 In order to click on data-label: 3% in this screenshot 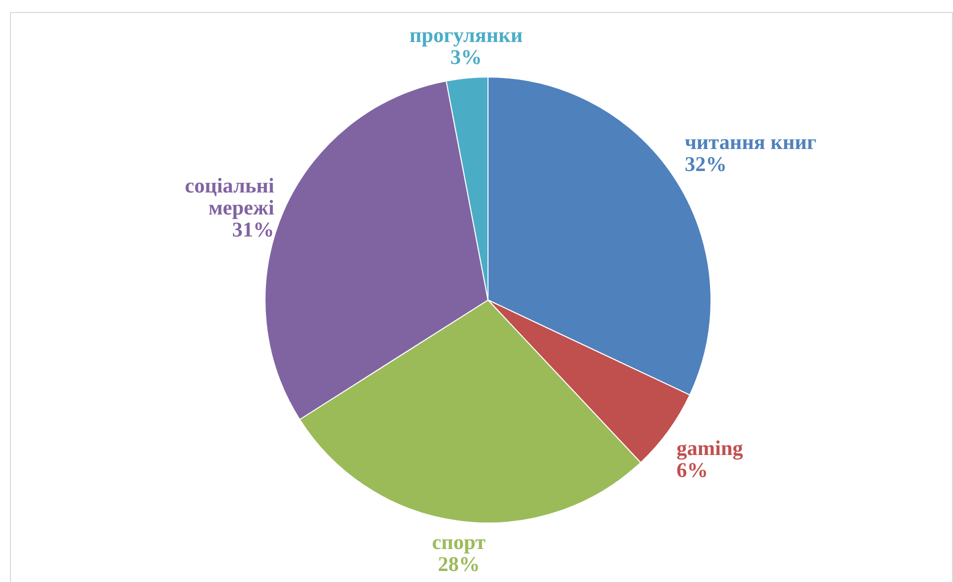, I will do `click(466, 57)`.